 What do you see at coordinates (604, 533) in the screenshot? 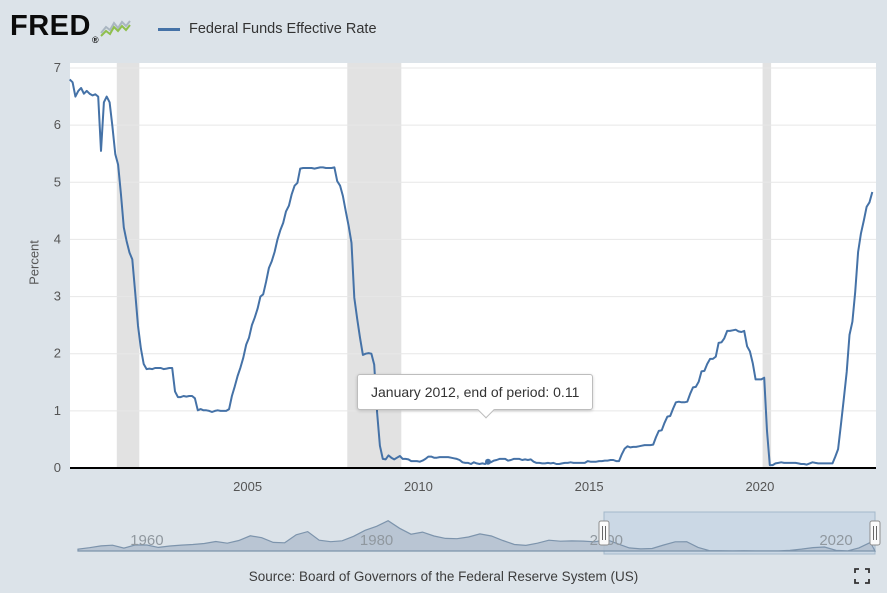
I see `range-handle-left` at bounding box center [604, 533].